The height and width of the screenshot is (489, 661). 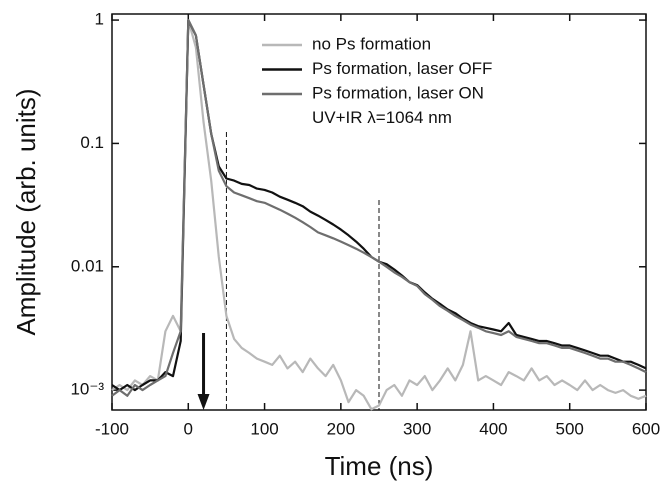 I want to click on x-tick-label: 100, so click(x=264, y=428).